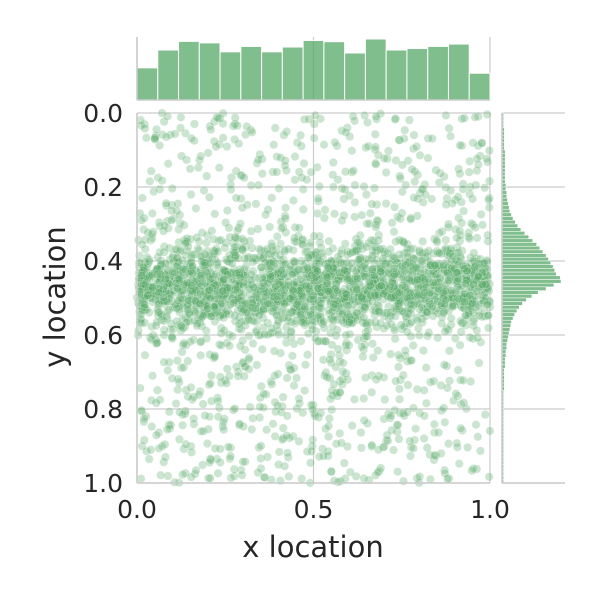 This screenshot has width=600, height=600. What do you see at coordinates (313, 69) in the screenshot?
I see `top-marginal-histogram` at bounding box center [313, 69].